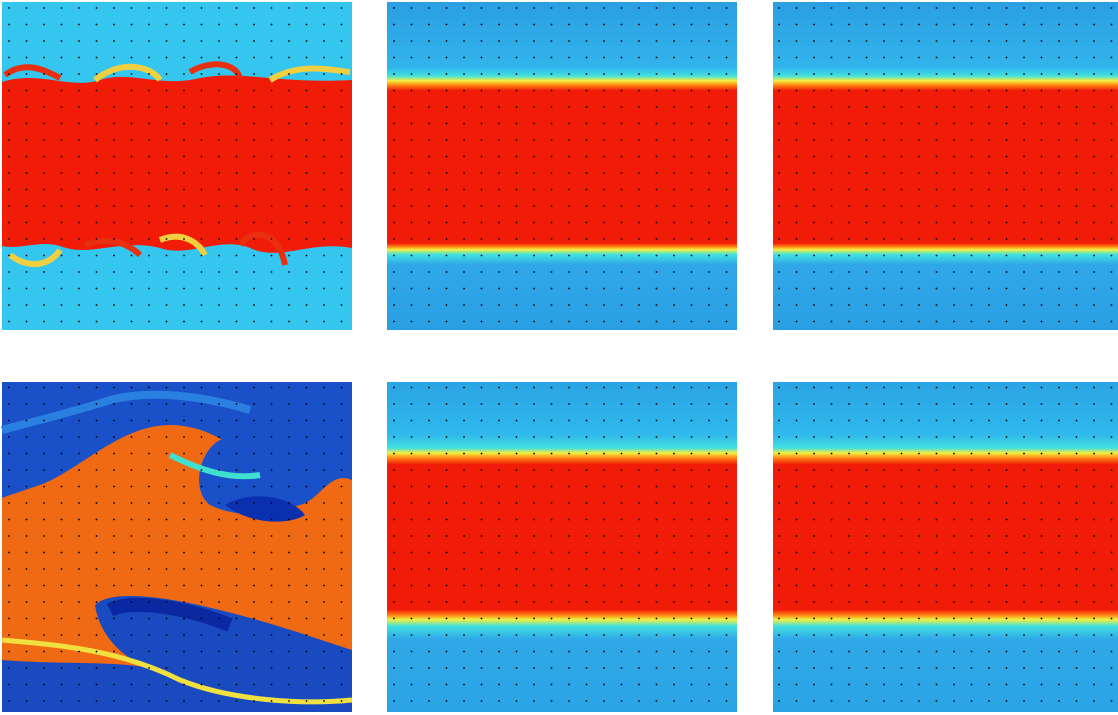  What do you see at coordinates (945, 166) in the screenshot?
I see `panel-top-right` at bounding box center [945, 166].